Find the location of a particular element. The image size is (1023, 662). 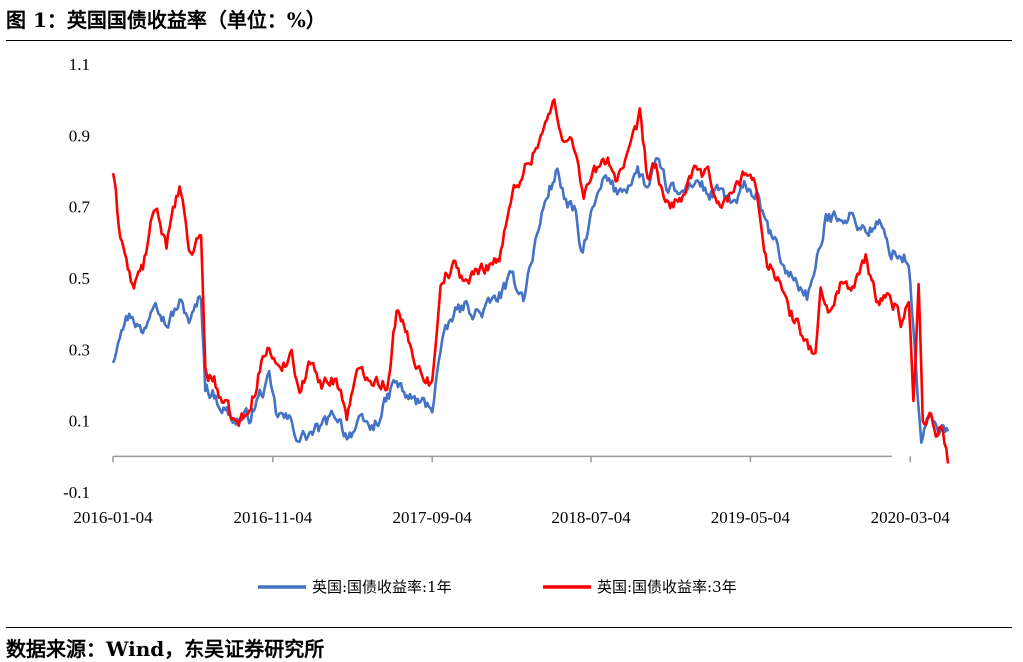

top-rule is located at coordinates (509, 40).